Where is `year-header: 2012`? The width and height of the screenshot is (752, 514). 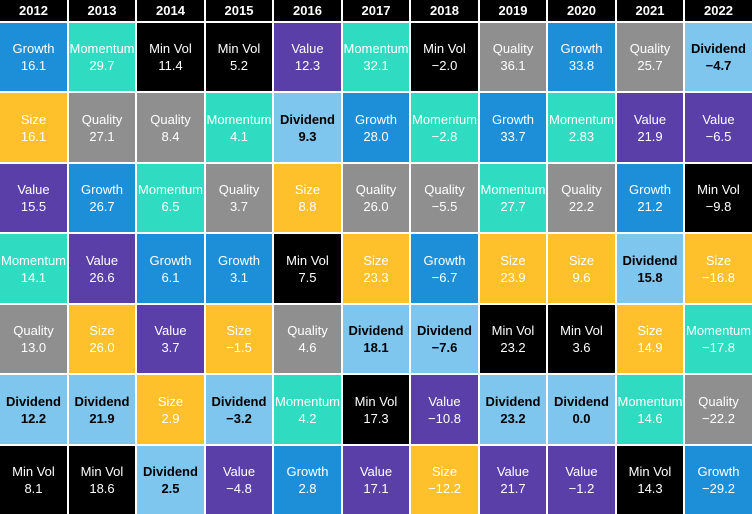 year-header: 2012 is located at coordinates (33, 10).